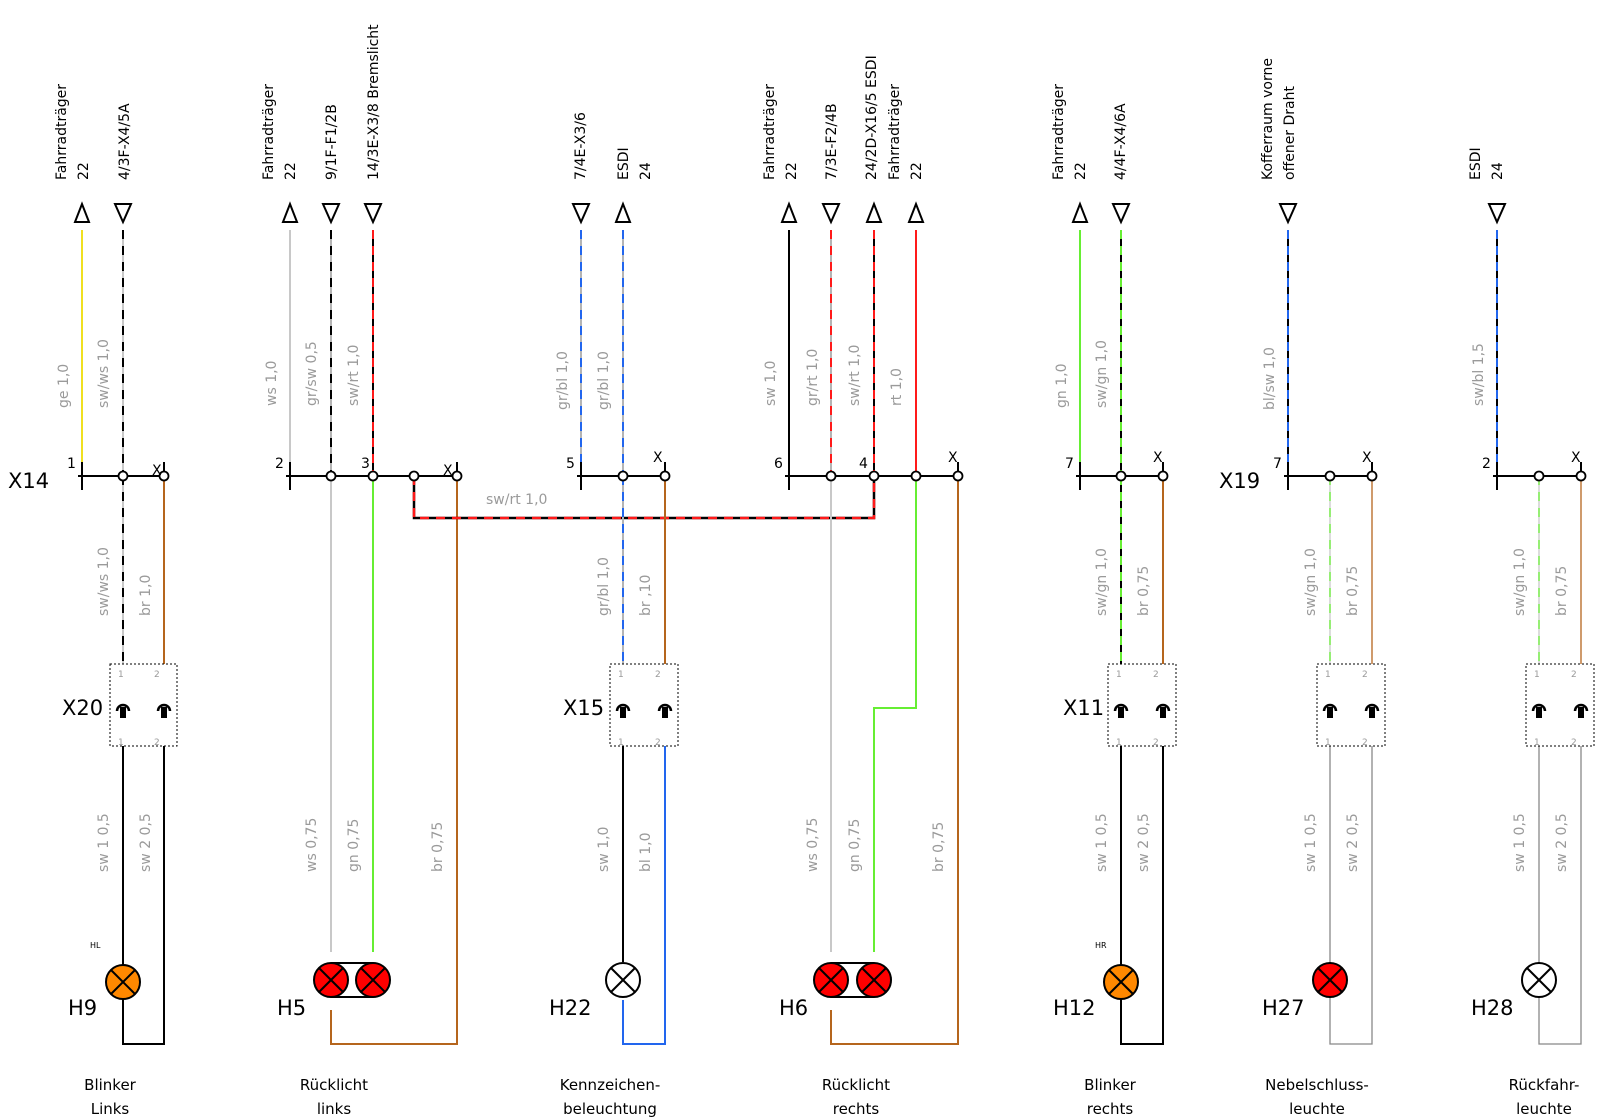  I want to click on lamp-h5-icon-cross, so click(331, 980).